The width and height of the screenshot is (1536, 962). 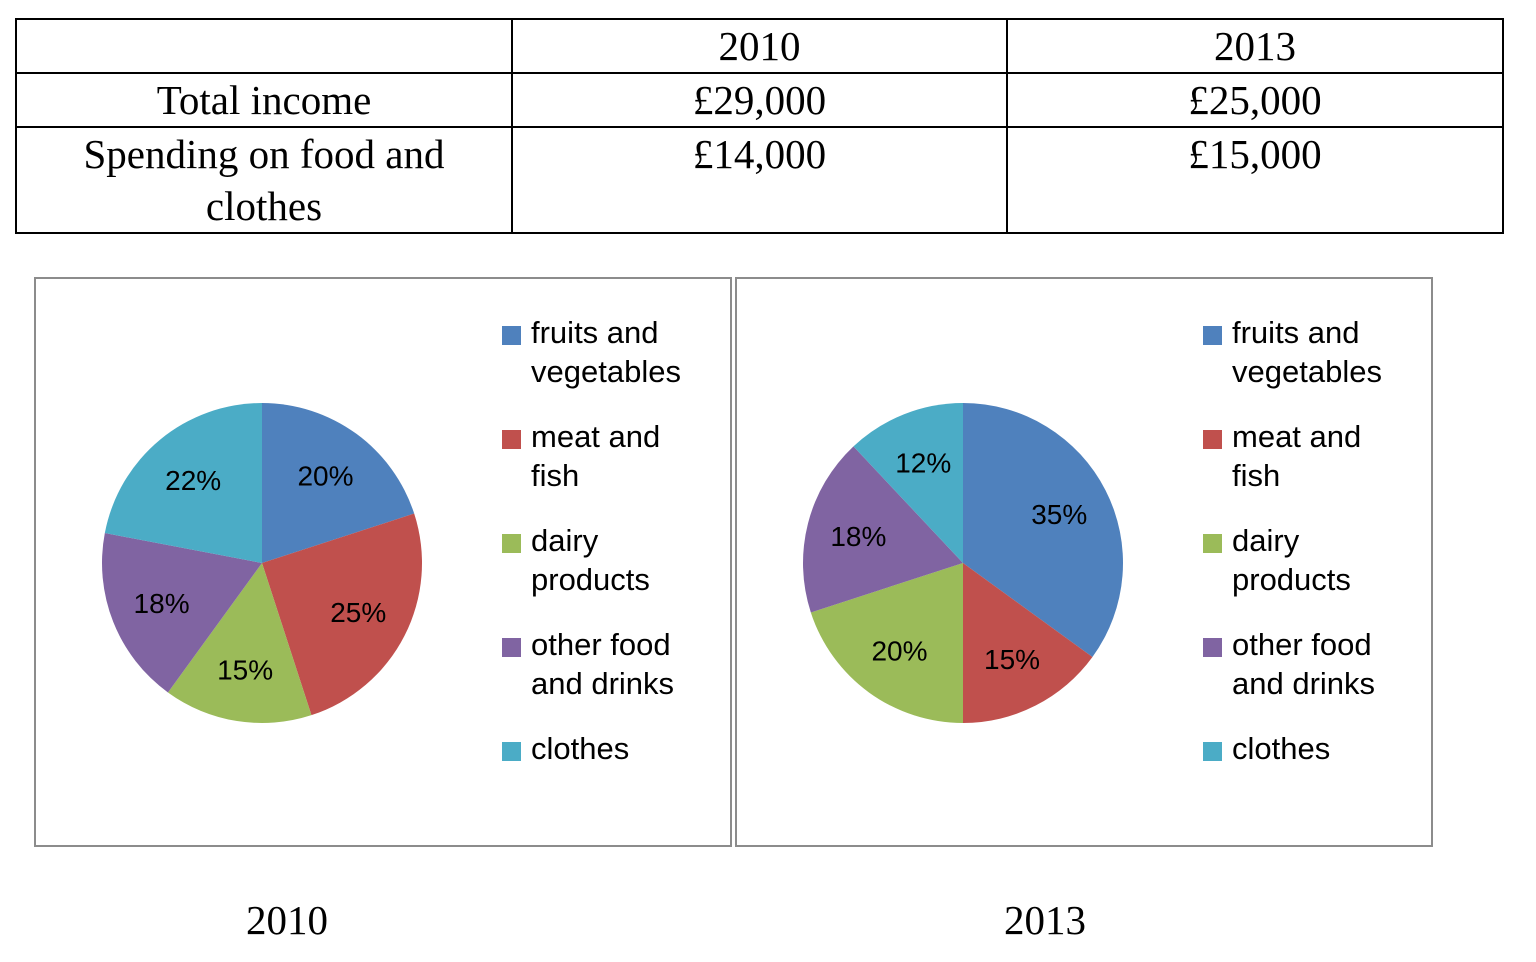 What do you see at coordinates (358, 612) in the screenshot?
I see `slice-percent-label: 25%` at bounding box center [358, 612].